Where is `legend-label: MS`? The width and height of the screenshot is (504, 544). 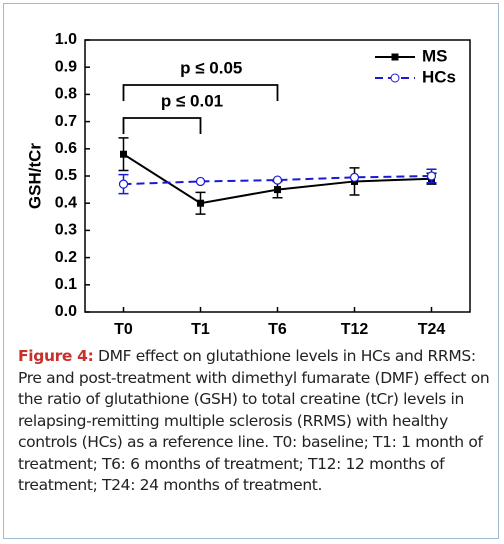
legend-label: MS is located at coordinates (435, 55).